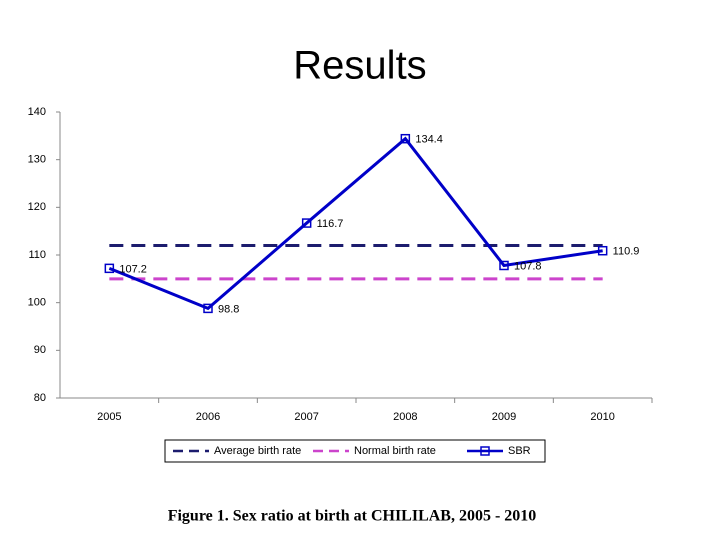 This screenshot has width=720, height=540. Describe the element at coordinates (519, 451) in the screenshot. I see `legend-label: SBR` at that location.